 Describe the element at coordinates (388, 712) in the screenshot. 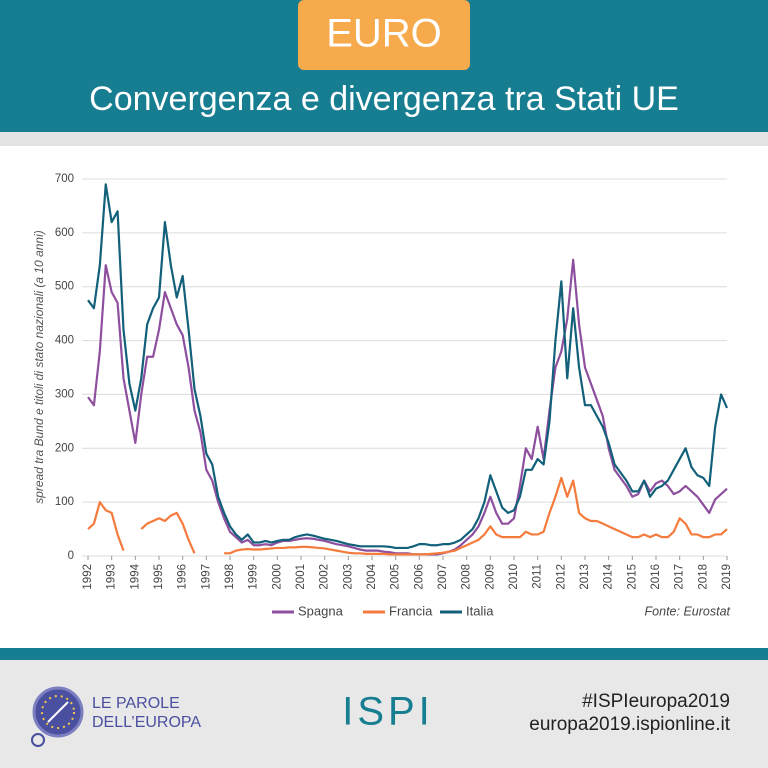

I see `ispi-logo: ISPI` at that location.